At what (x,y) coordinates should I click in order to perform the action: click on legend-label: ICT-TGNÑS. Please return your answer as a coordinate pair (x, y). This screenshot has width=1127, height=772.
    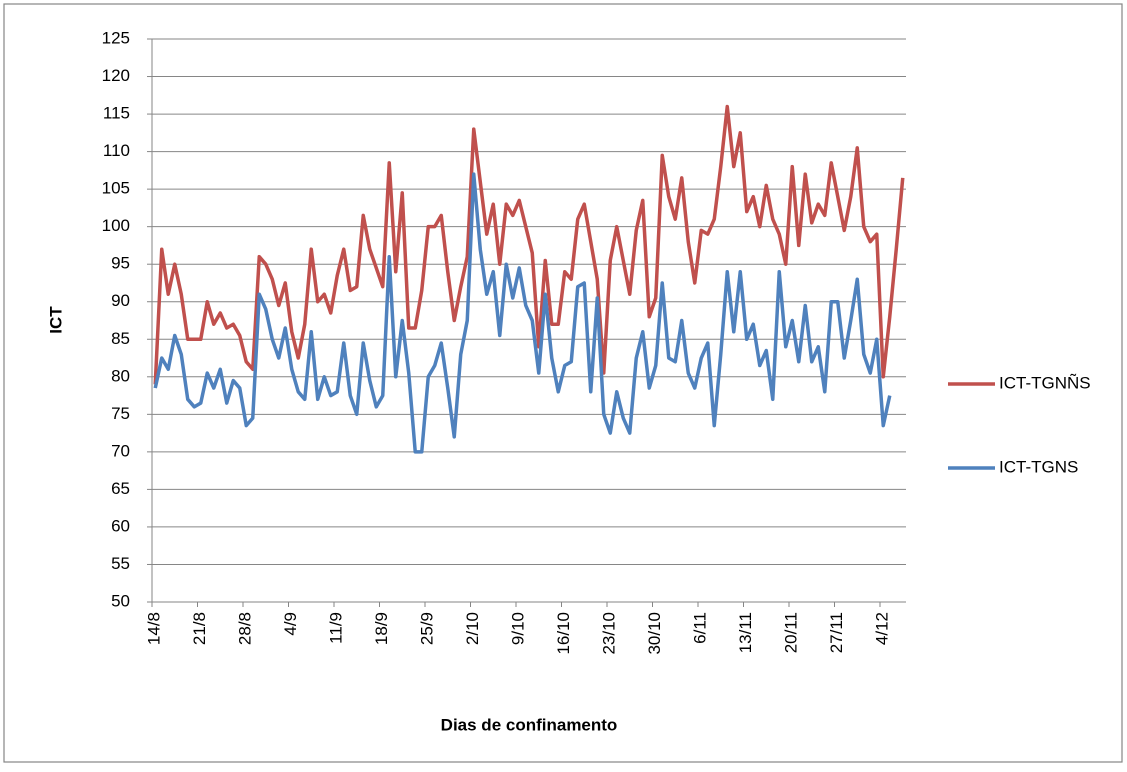
    Looking at the image, I should click on (1045, 382).